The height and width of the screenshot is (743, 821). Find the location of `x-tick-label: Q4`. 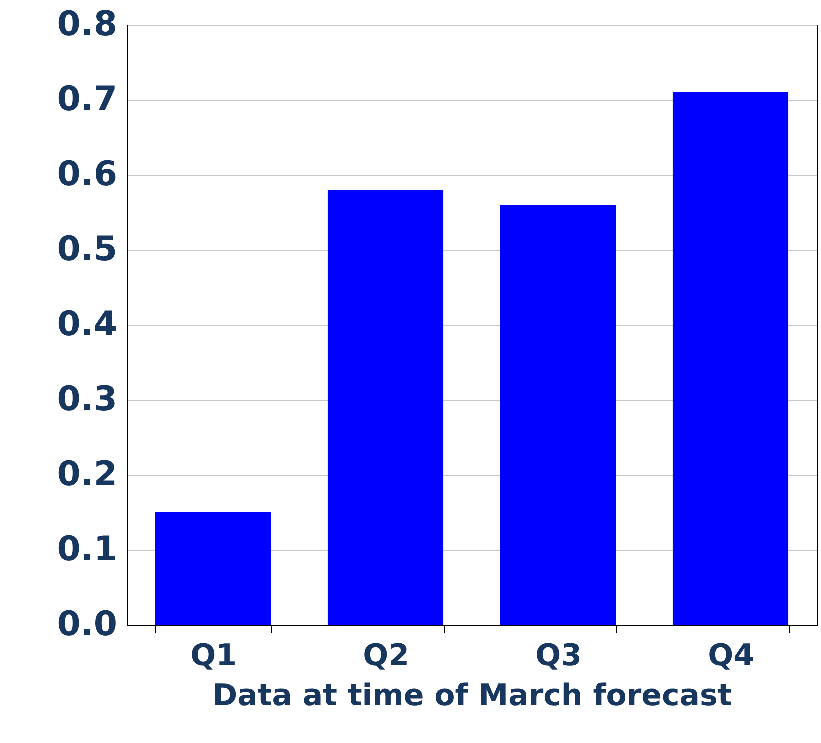

x-tick-label: Q4 is located at coordinates (731, 656).